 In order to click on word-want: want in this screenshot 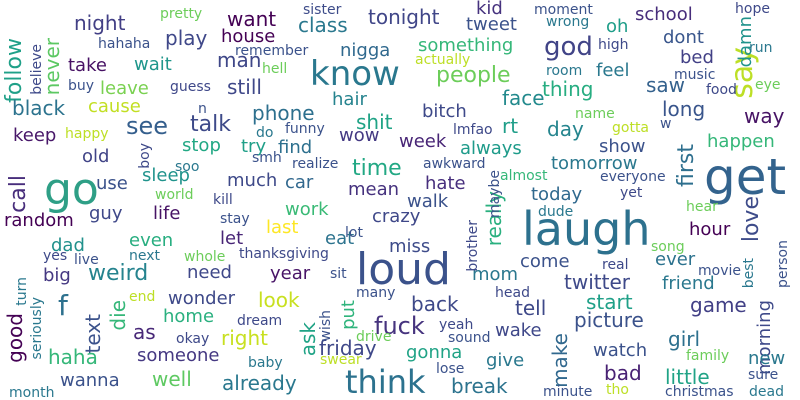, I will do `click(252, 19)`.